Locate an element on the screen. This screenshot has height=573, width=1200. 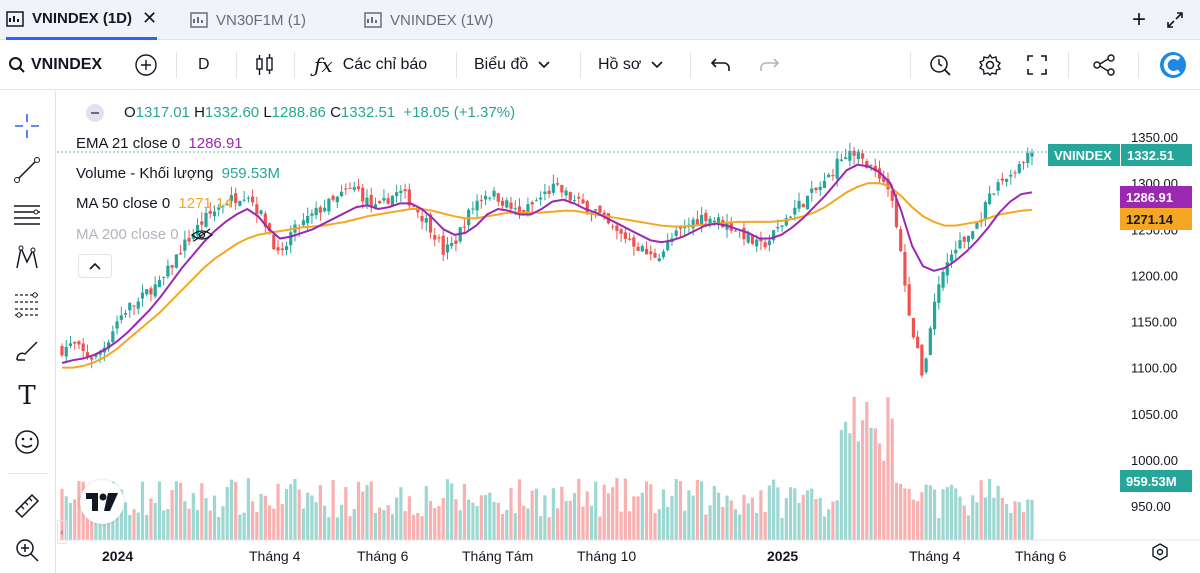
compare-symbol-button is located at coordinates (146, 65).